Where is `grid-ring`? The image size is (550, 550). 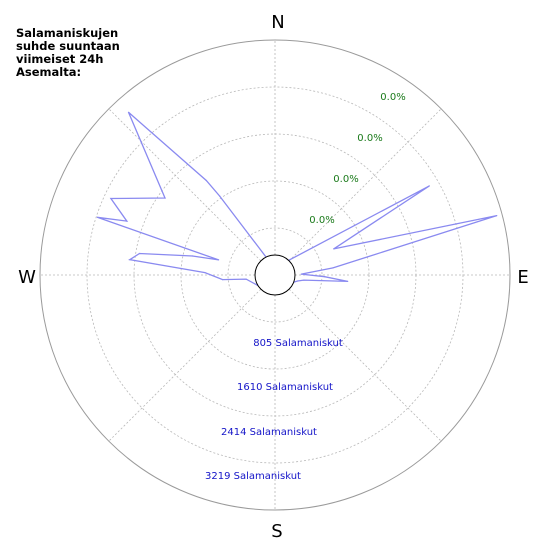 grid-ring is located at coordinates (275, 275).